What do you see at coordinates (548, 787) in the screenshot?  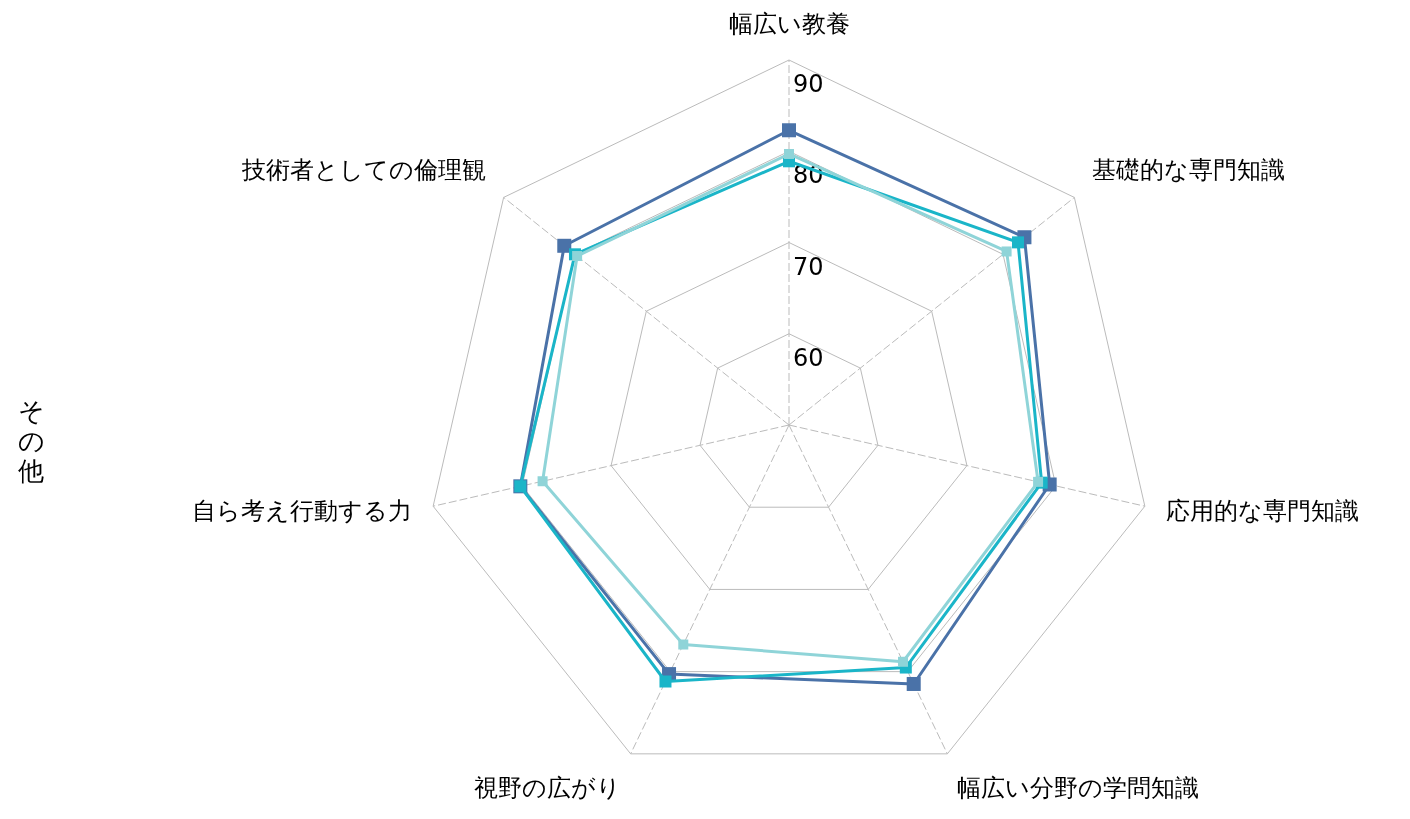 I see `spoke-label: 視野の広がり` at bounding box center [548, 787].